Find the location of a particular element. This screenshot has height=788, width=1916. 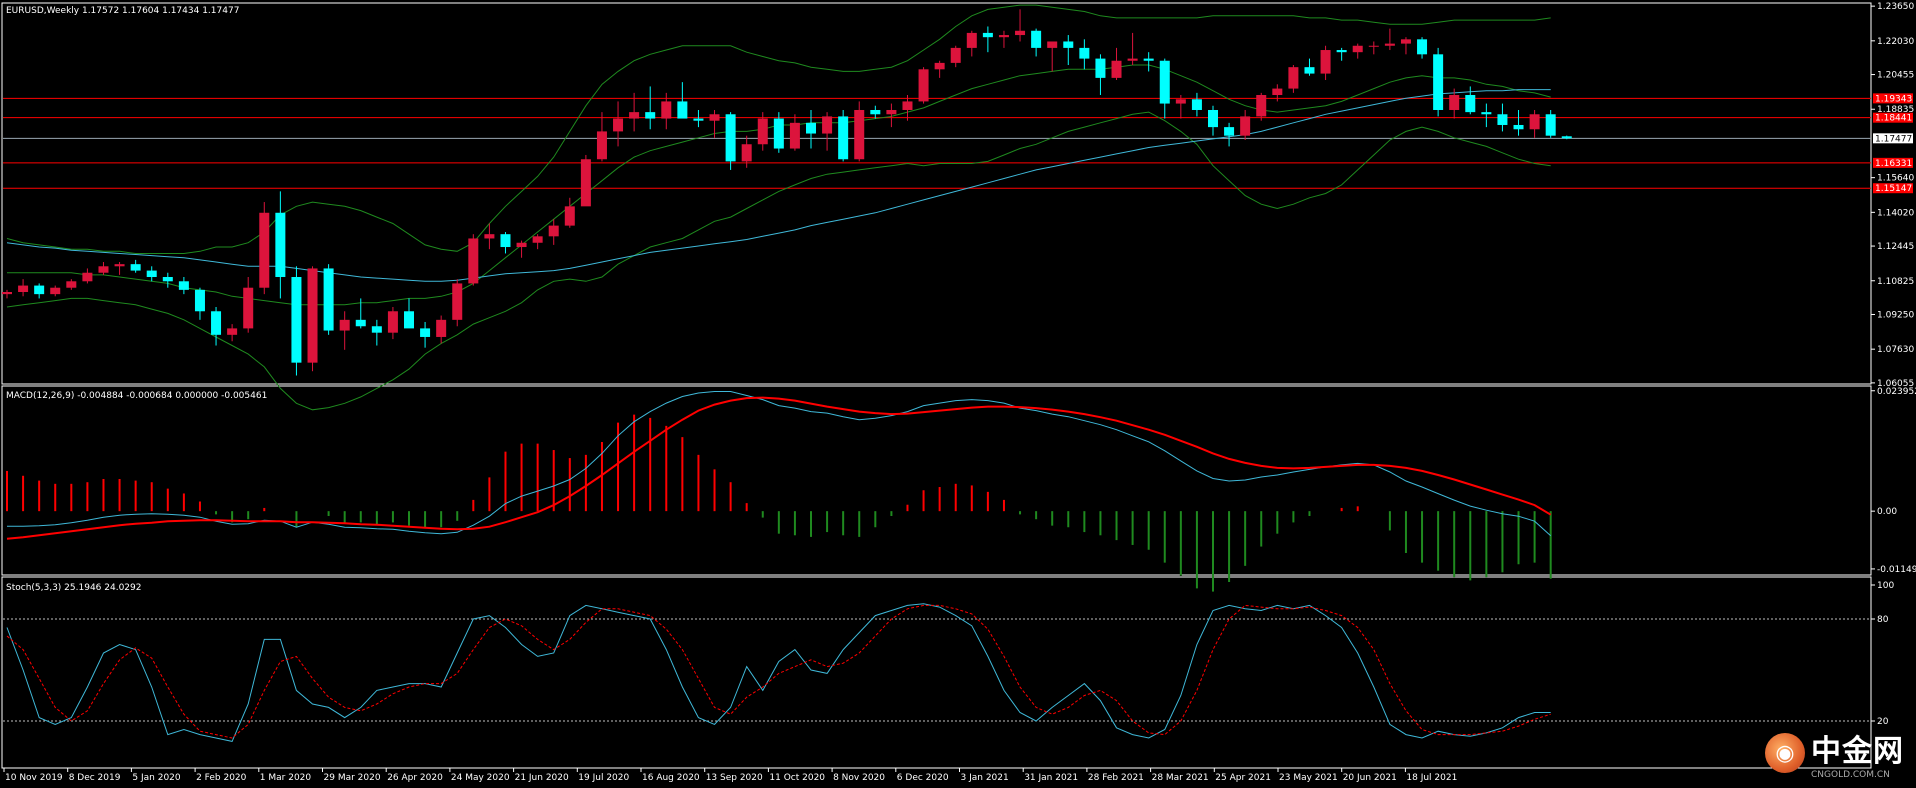

time-tick-label: 29 Mar 2020 is located at coordinates (352, 778).